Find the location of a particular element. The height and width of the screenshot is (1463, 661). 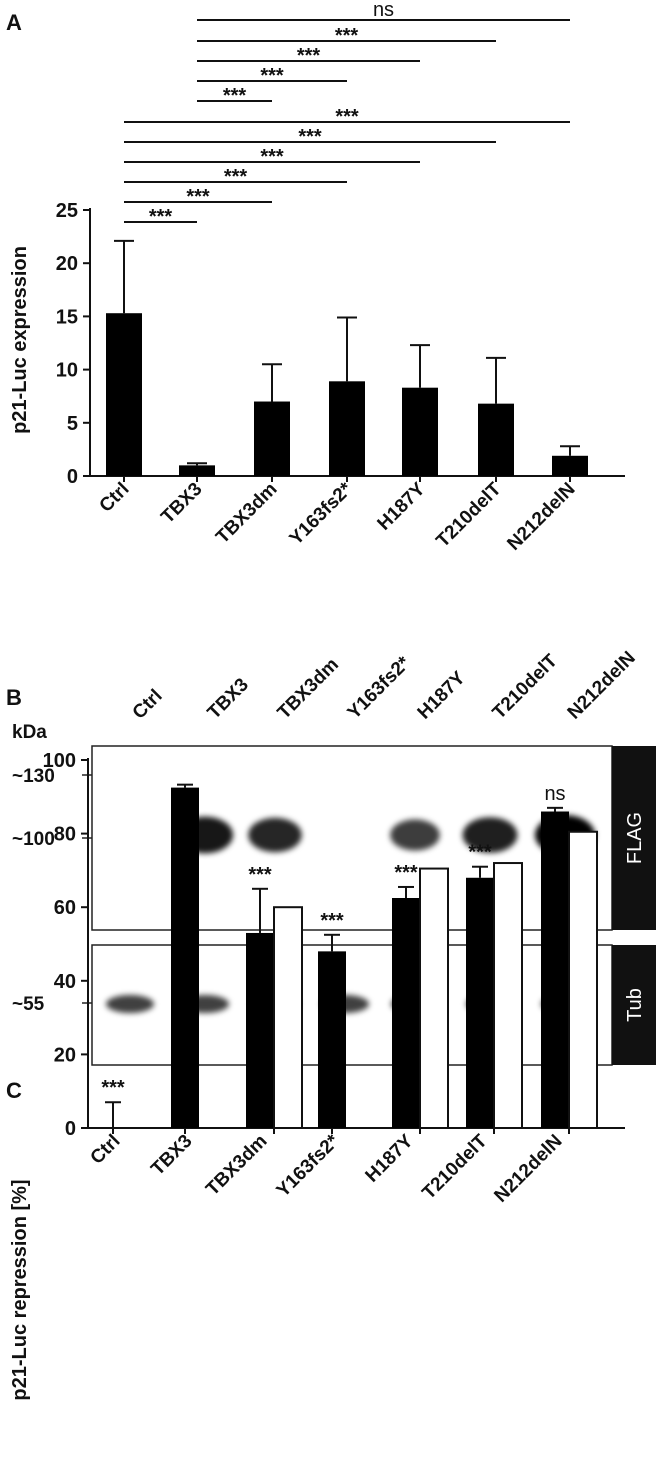

chart-c-x-tick-label-n212deln: N212delN is located at coordinates (528, 1169).